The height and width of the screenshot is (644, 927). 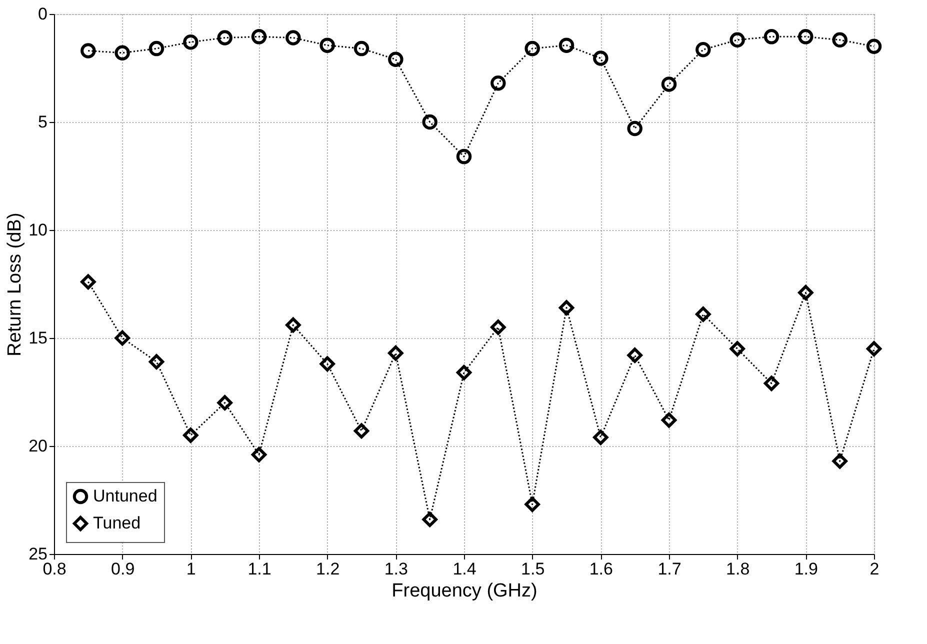 What do you see at coordinates (38, 230) in the screenshot?
I see `y-tick-label: 10` at bounding box center [38, 230].